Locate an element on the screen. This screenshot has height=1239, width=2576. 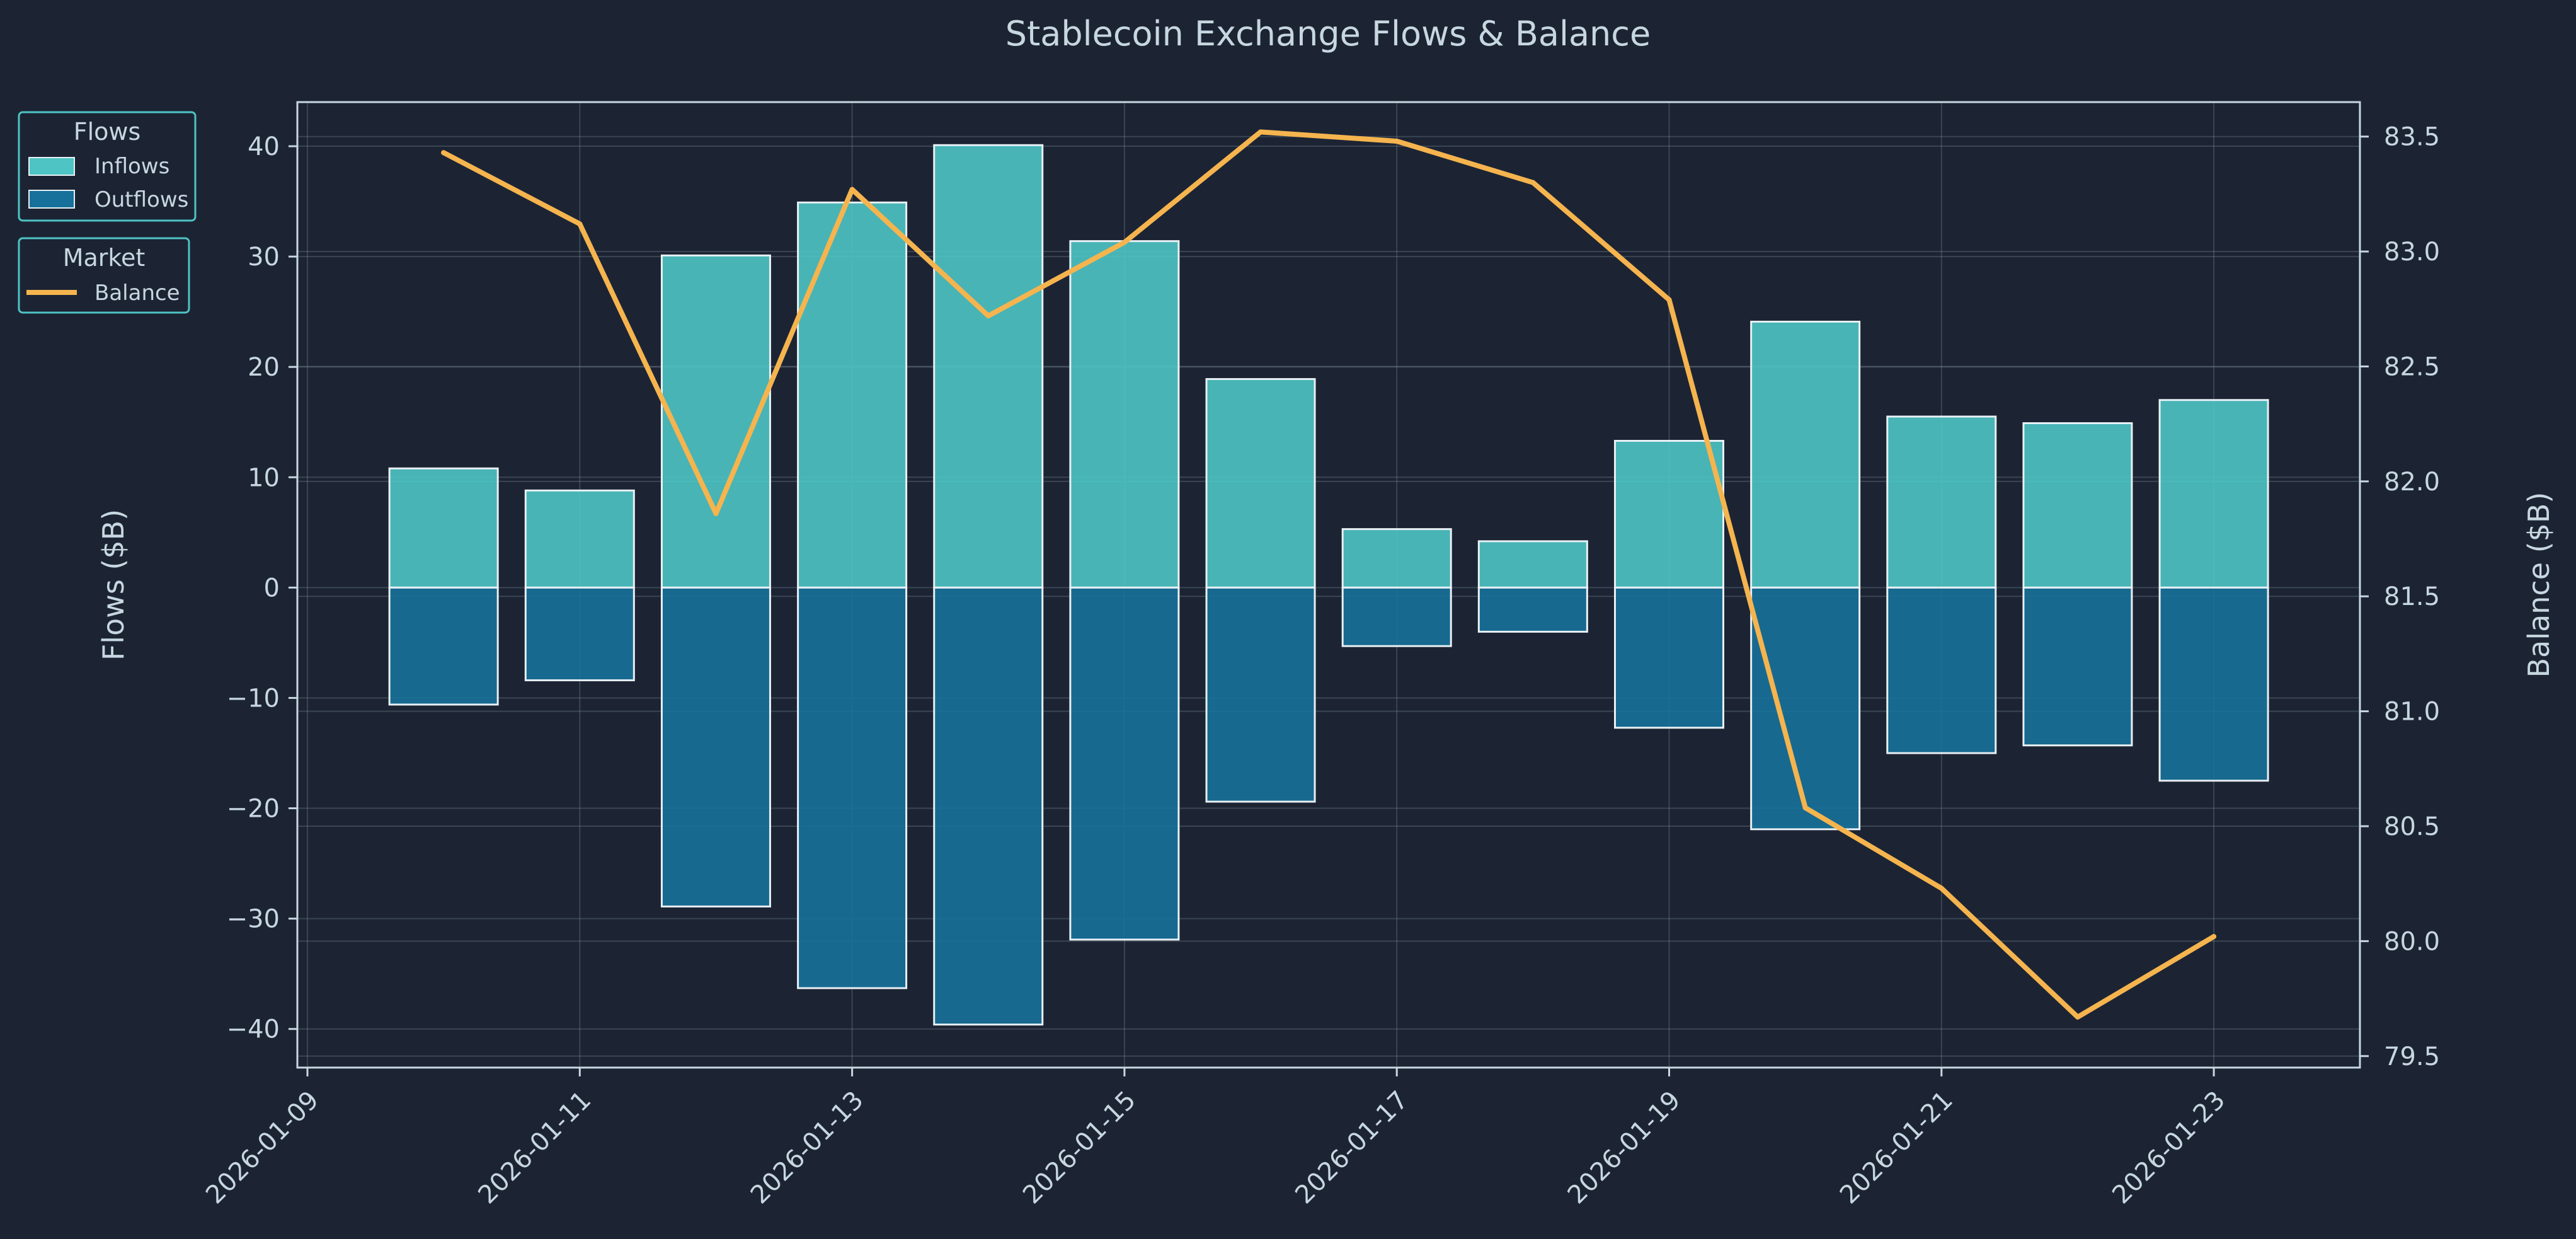
legend-inflows-swatch is located at coordinates (52, 166).